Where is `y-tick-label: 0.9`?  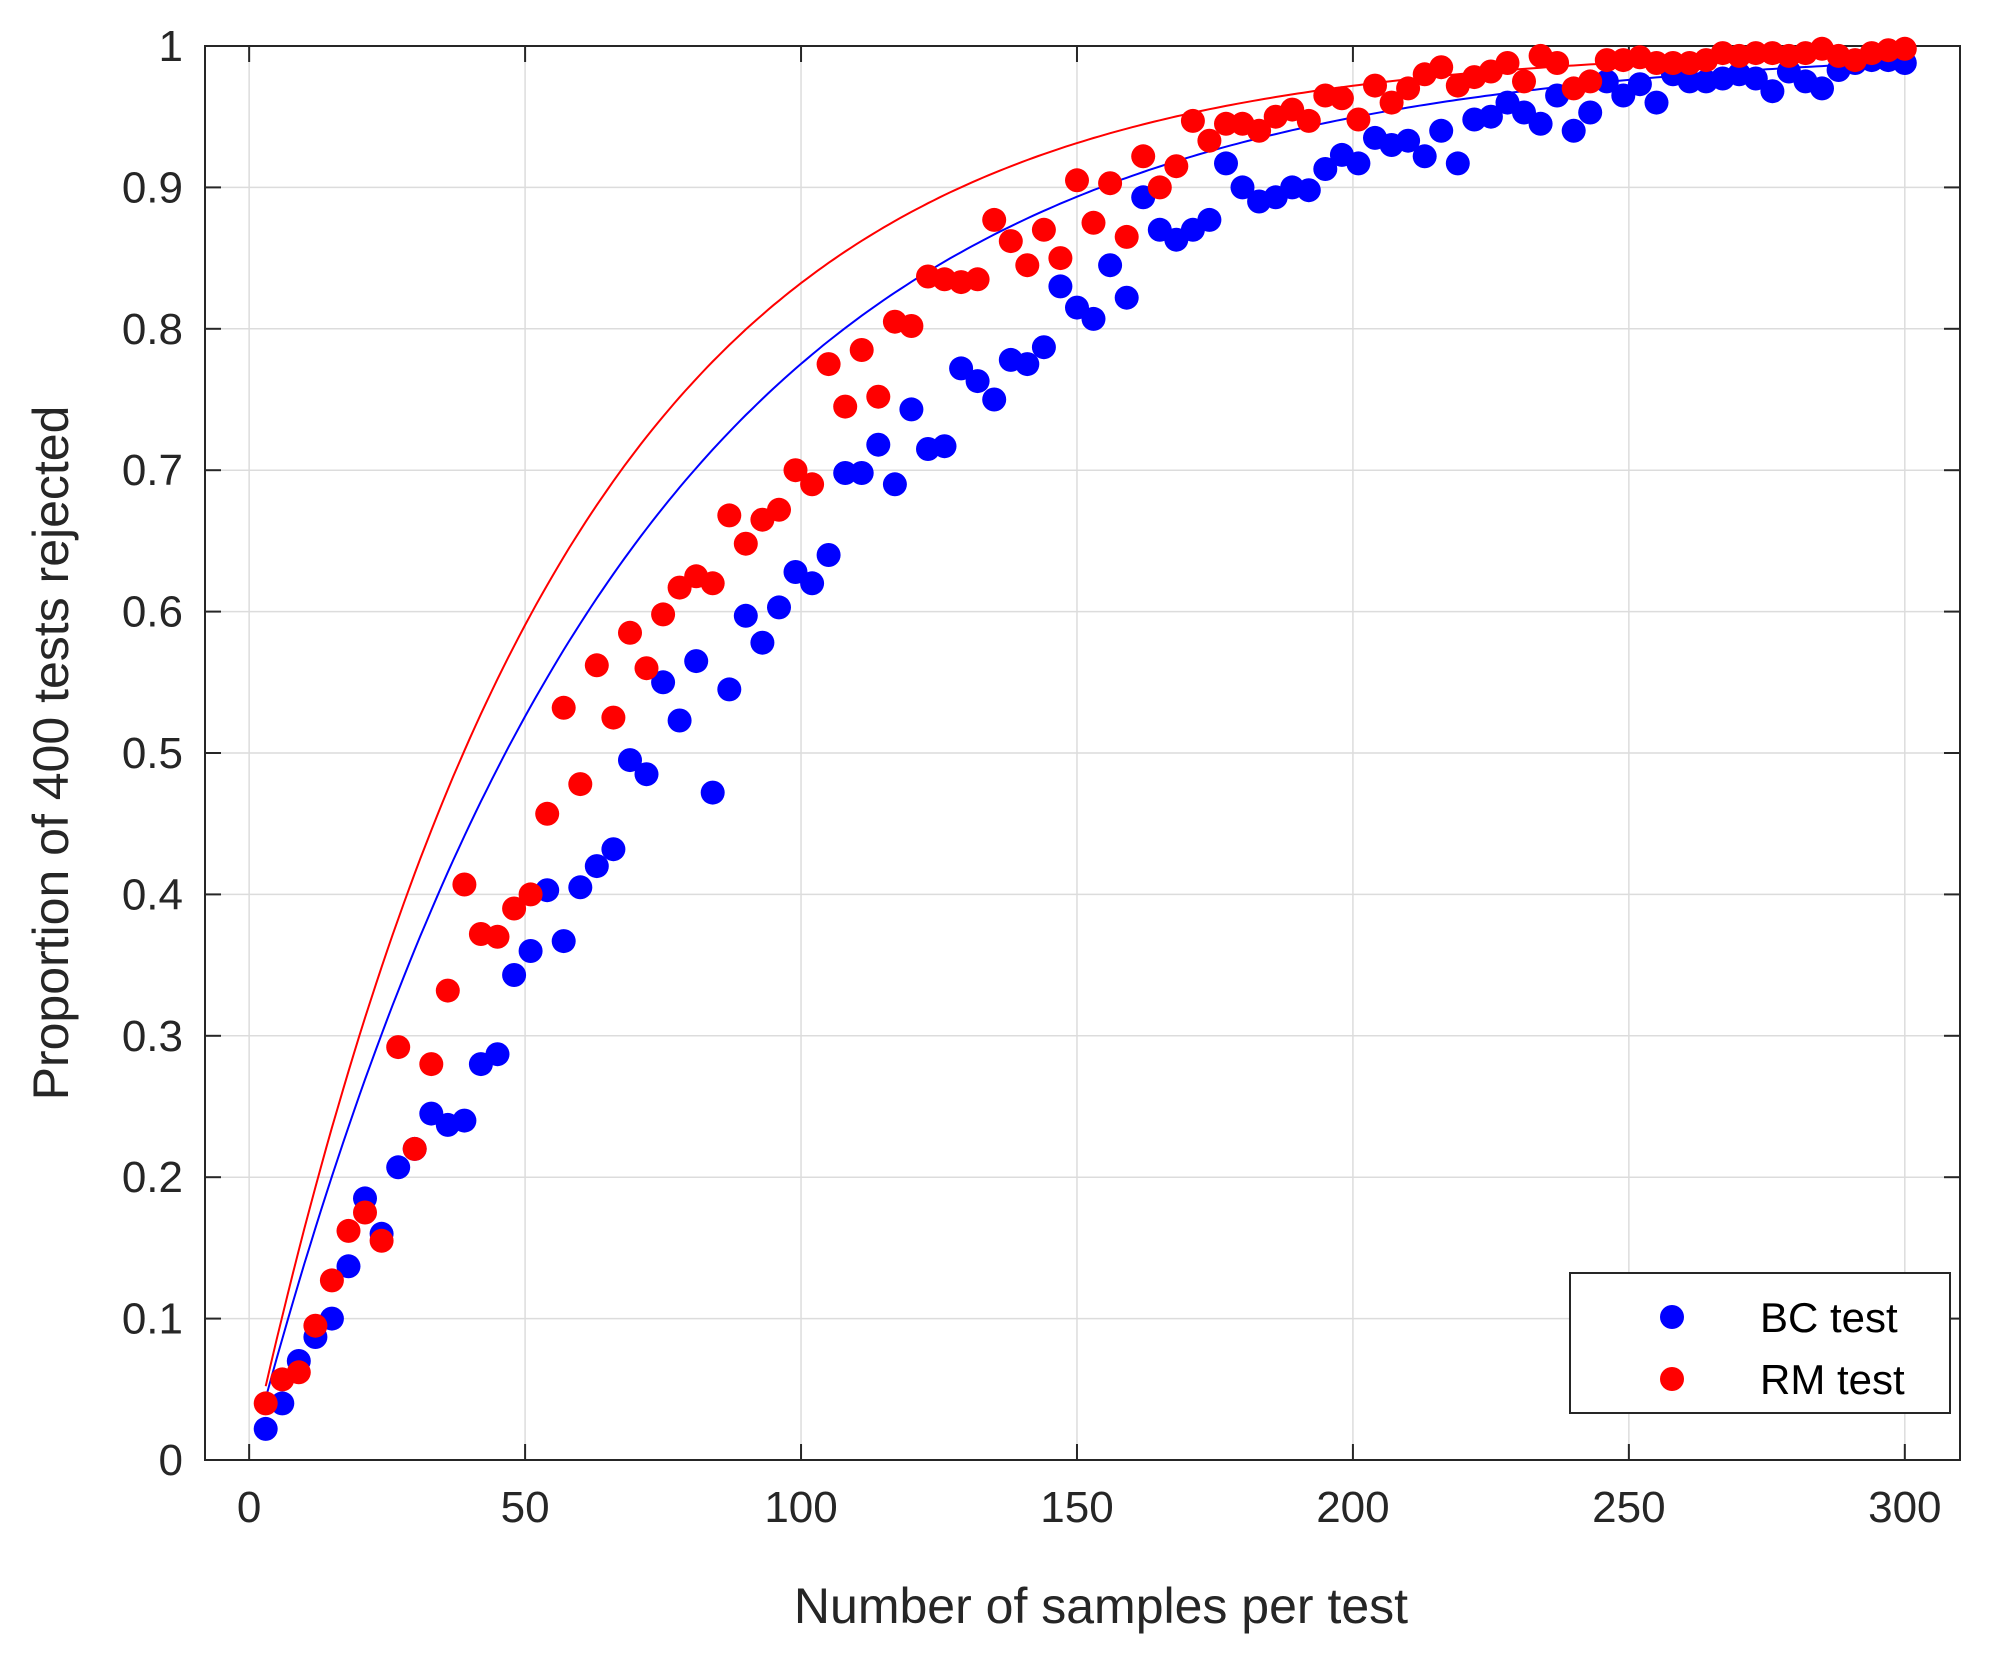
y-tick-label: 0.9 is located at coordinates (152, 187).